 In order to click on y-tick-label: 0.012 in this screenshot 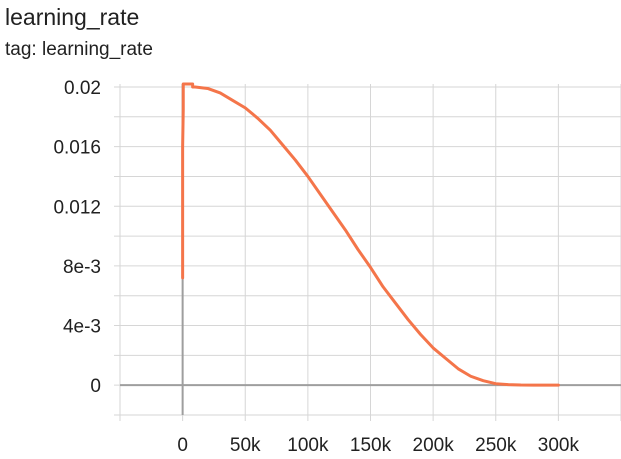, I will do `click(77, 207)`.